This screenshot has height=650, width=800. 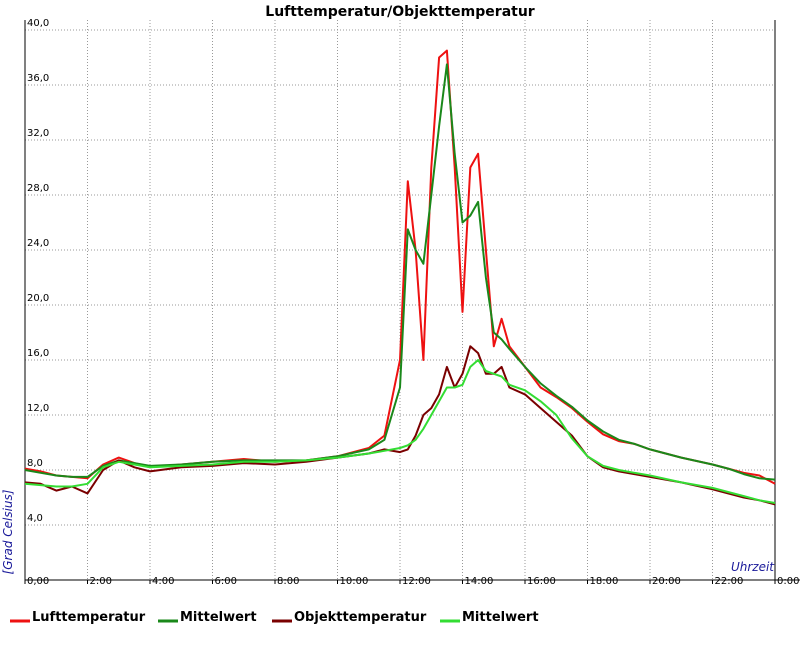 What do you see at coordinates (89, 617) in the screenshot?
I see `legend-label: Lufttemperatur` at bounding box center [89, 617].